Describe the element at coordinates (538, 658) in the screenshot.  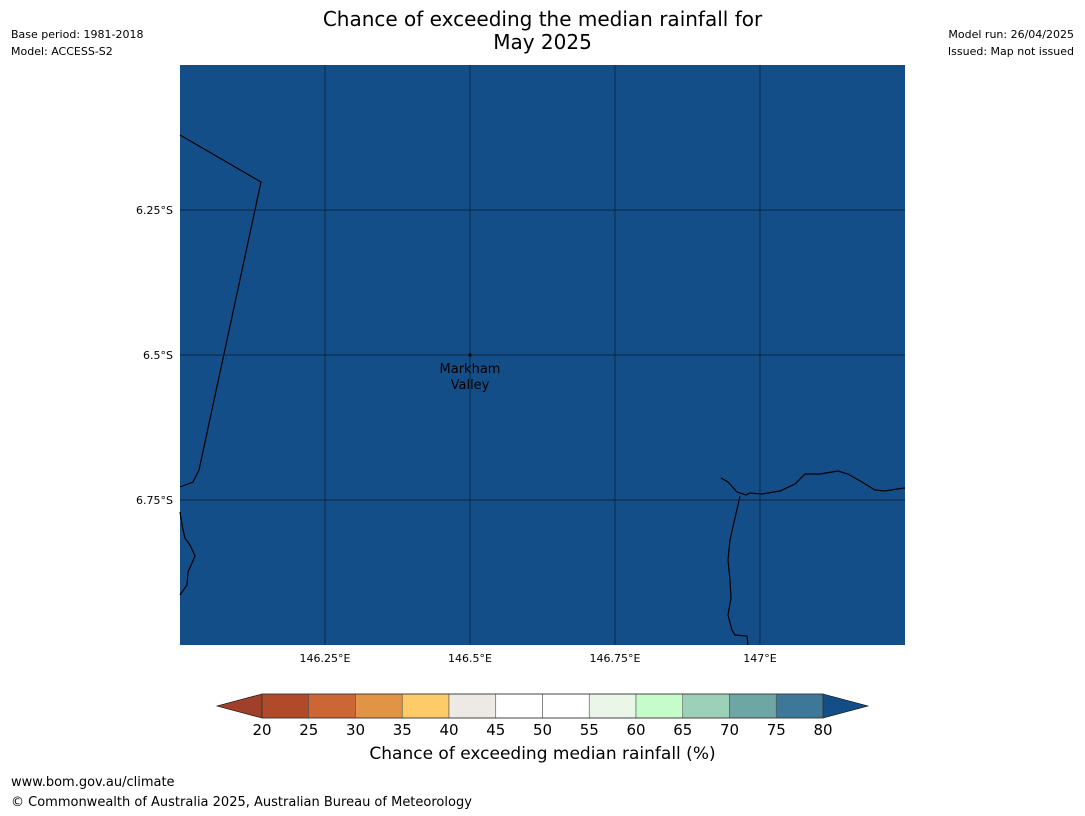
I see `longitude-labels: 146.25°E 146.5°E 146.75°E 147°E` at that location.